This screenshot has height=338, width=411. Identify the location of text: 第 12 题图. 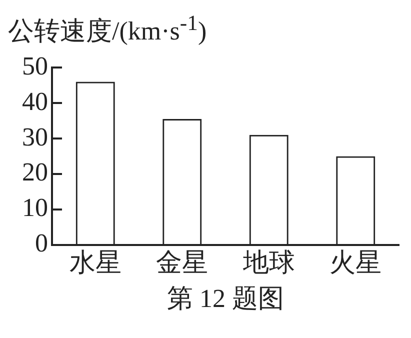
(225, 299).